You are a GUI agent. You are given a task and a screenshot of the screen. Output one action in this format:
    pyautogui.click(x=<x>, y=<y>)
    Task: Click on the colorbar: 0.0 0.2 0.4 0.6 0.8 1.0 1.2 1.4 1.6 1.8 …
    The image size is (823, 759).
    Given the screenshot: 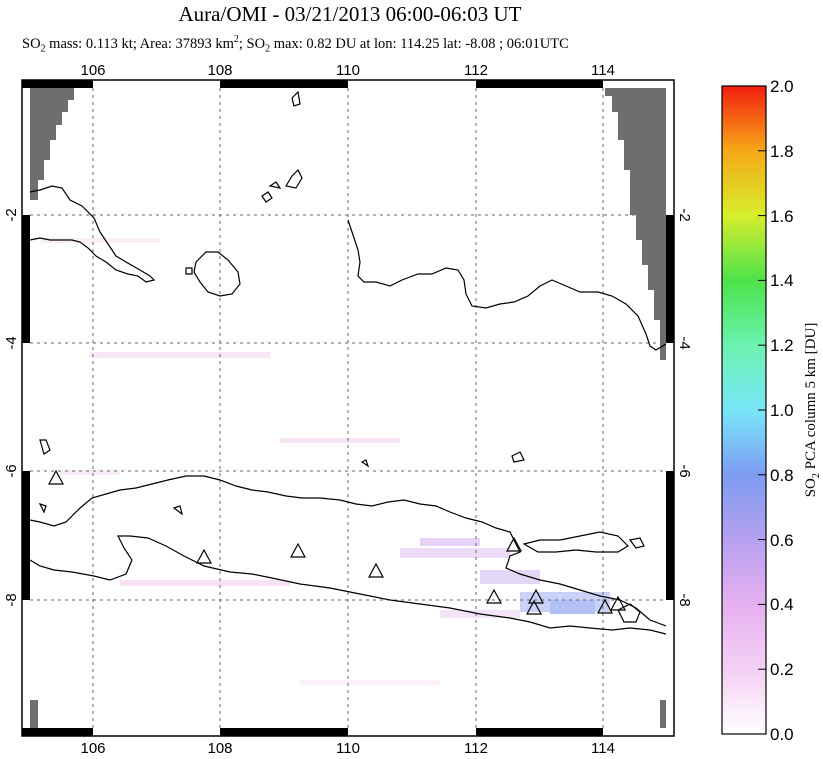 What is the action you would take?
    pyautogui.click(x=771, y=410)
    